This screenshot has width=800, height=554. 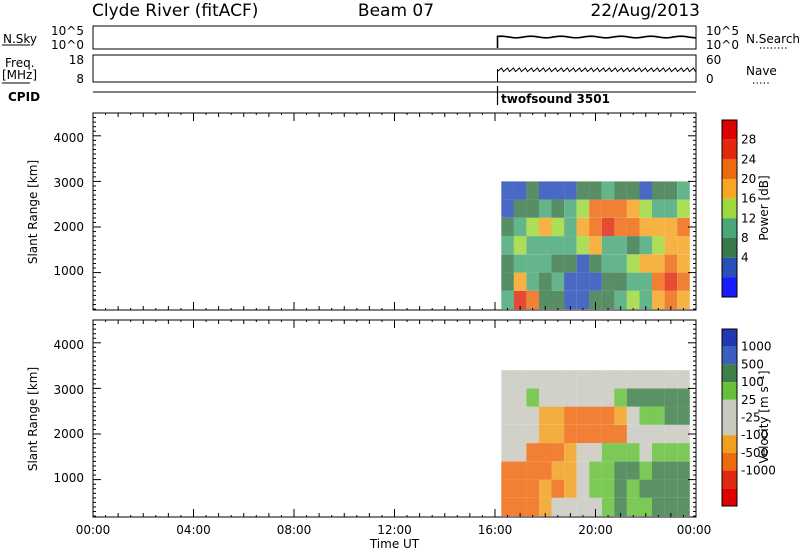 I want to click on power-heatmap, so click(x=595, y=245).